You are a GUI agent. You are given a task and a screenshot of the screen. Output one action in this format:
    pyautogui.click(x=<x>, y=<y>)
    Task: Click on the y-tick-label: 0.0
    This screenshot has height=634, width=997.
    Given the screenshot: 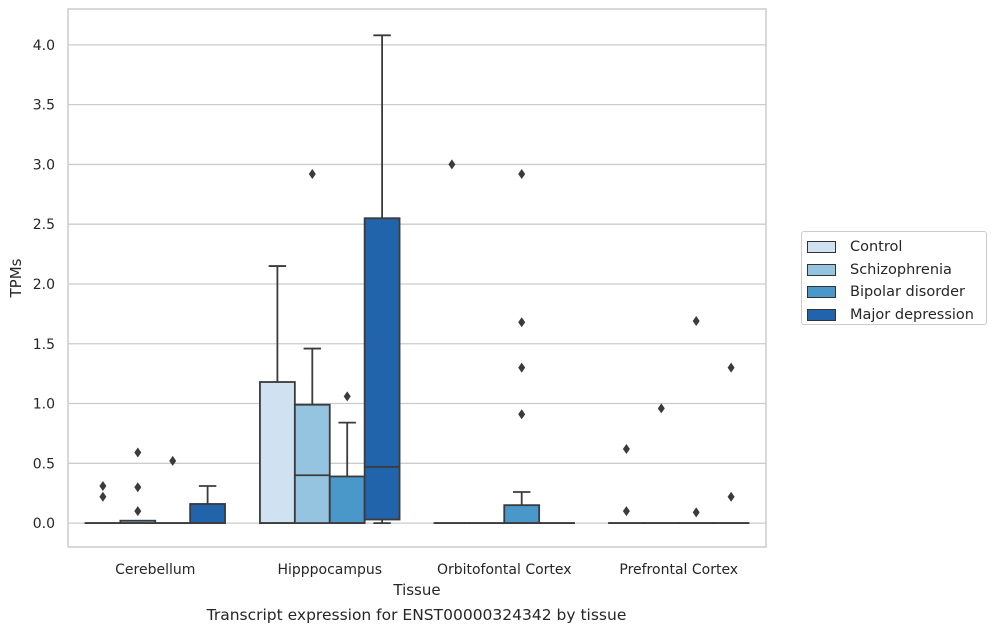 What is the action you would take?
    pyautogui.click(x=44, y=524)
    